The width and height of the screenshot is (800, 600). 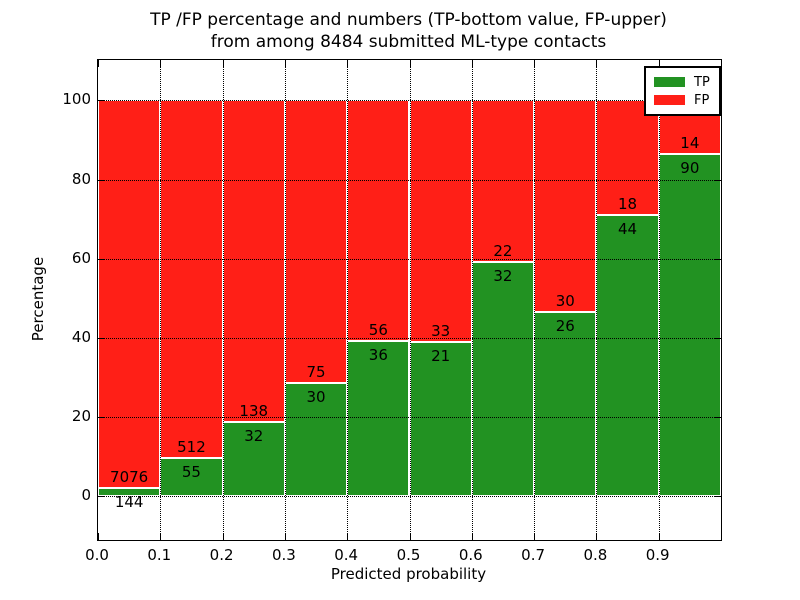 I want to click on x-tick-label: 0.4, so click(x=346, y=555).